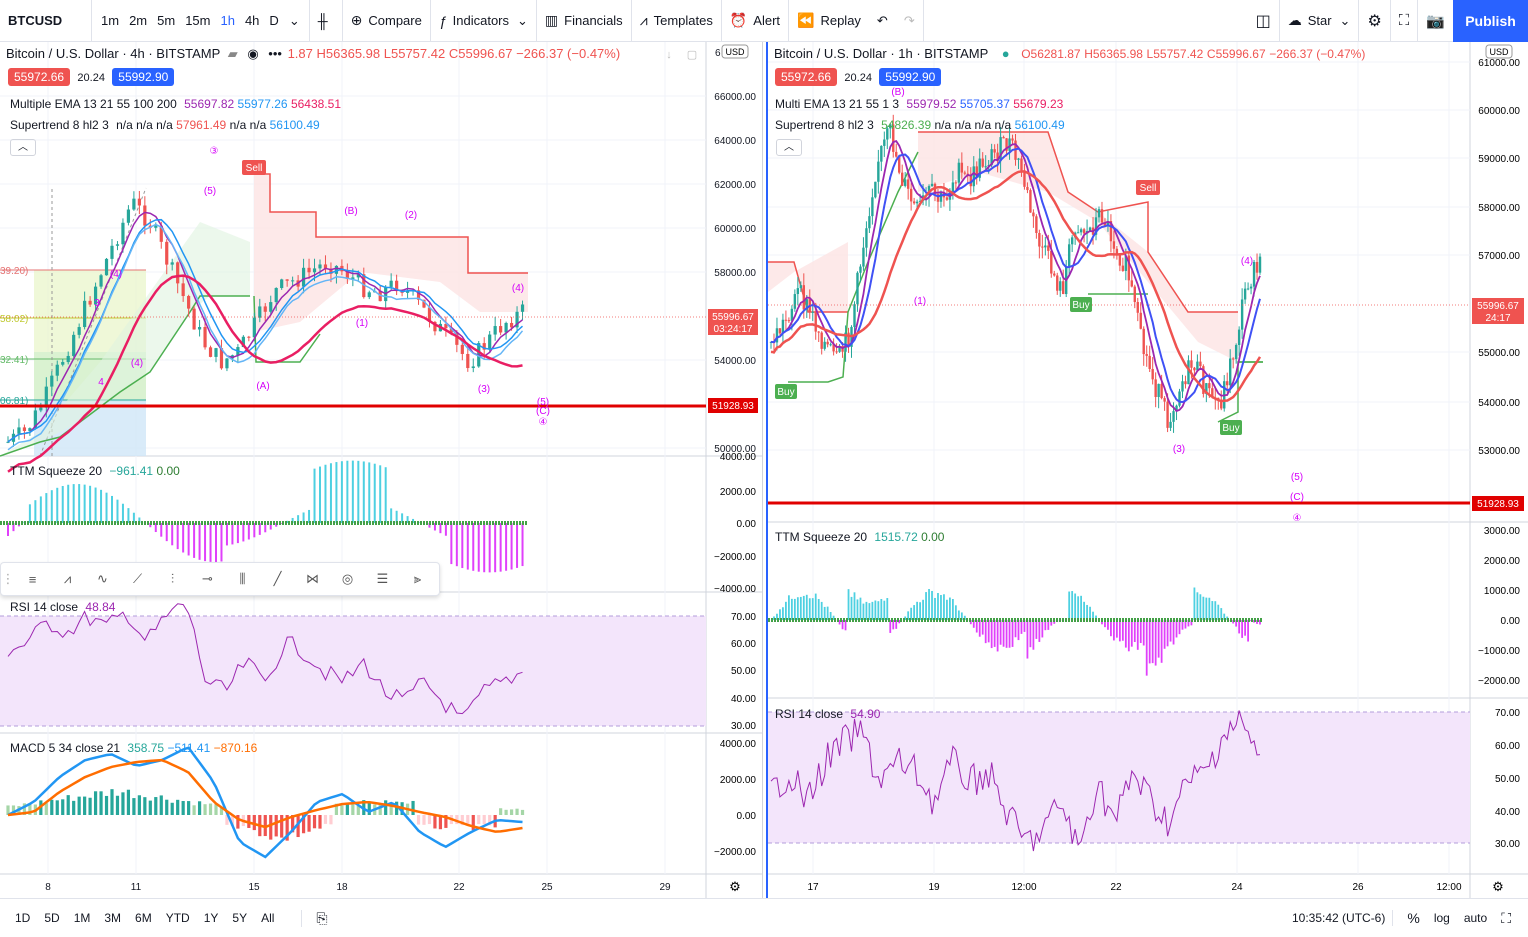 This screenshot has width=1528, height=937. Describe the element at coordinates (268, 918) in the screenshot. I see `range-all: All` at that location.